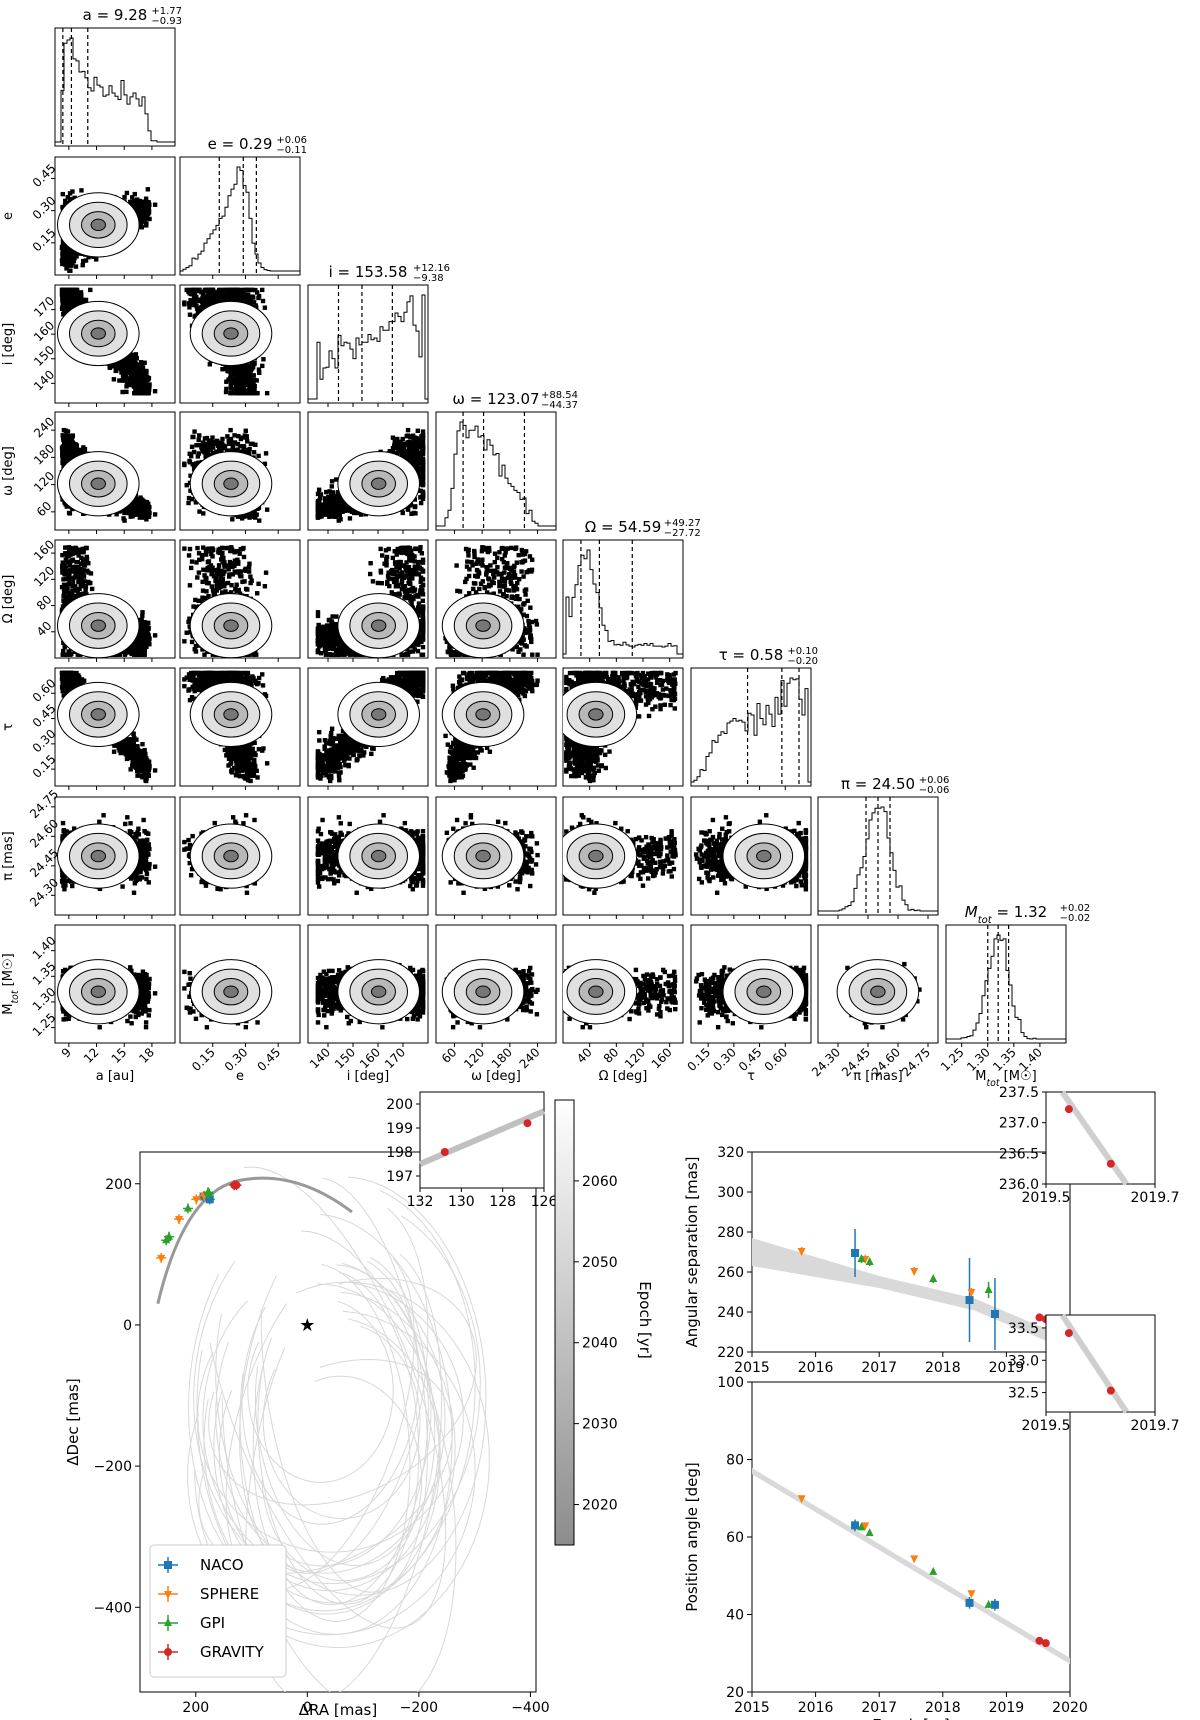 This screenshot has height=1720, width=1200. What do you see at coordinates (107, 475) in the screenshot?
I see `density-a-omega` at bounding box center [107, 475].